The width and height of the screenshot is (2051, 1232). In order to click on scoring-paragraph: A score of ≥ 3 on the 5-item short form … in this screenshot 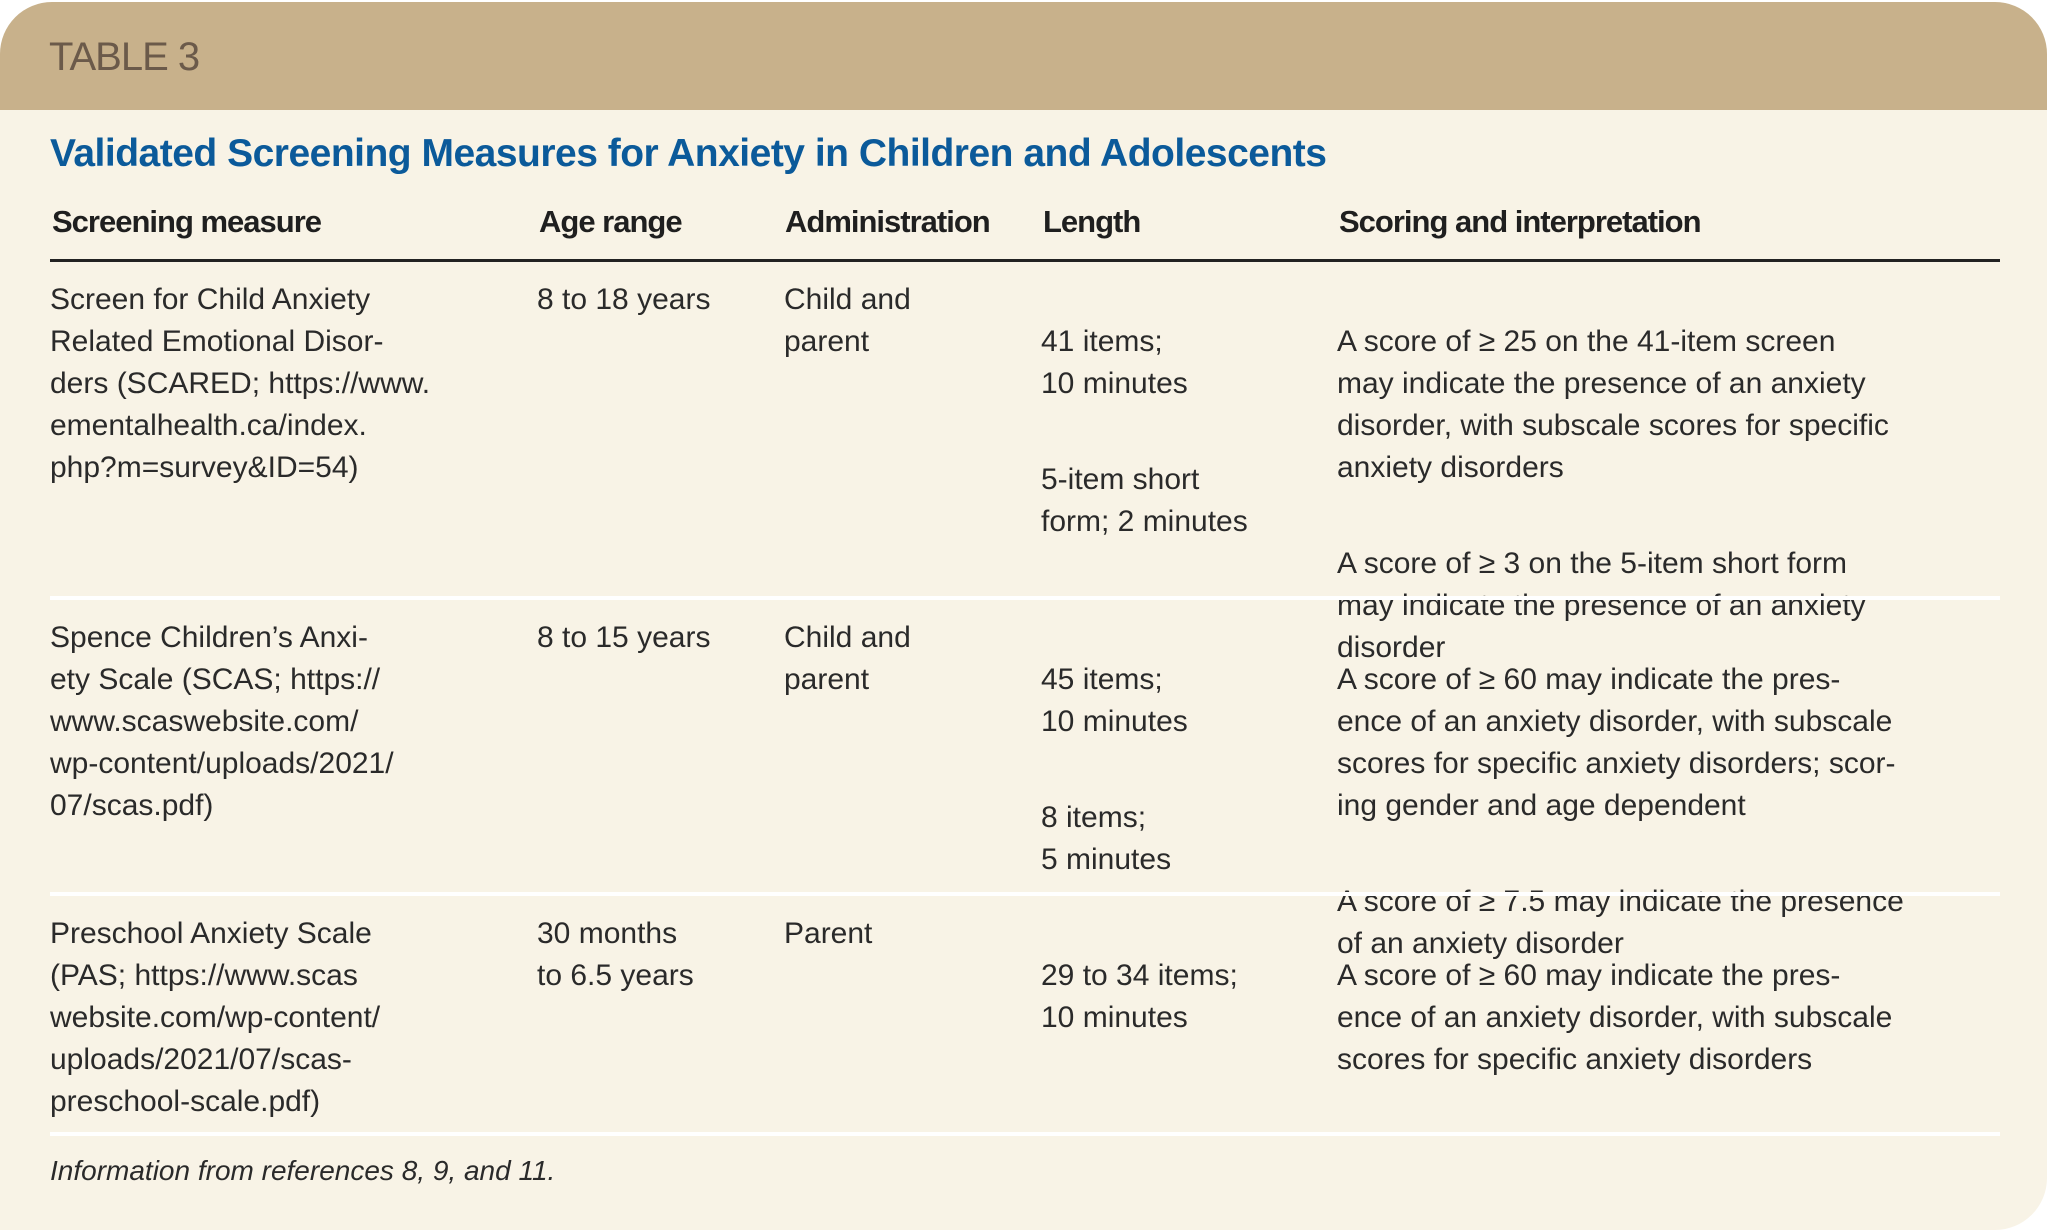, I will do `click(1601, 605)`.